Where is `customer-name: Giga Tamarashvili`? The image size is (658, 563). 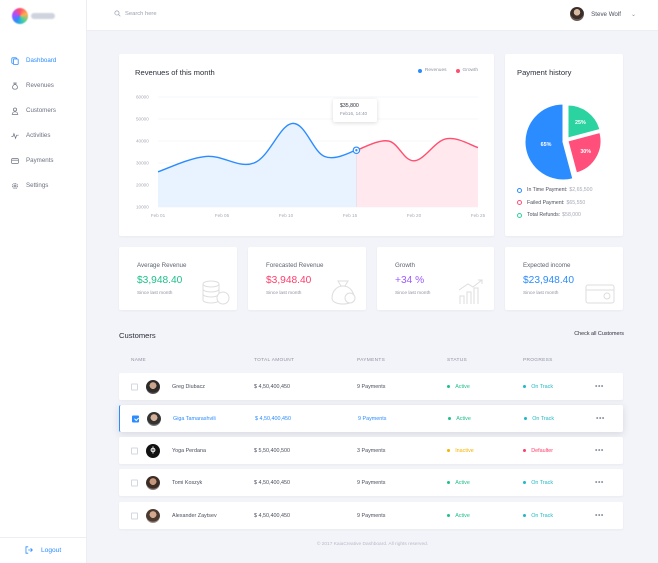 customer-name: Giga Tamarashvili is located at coordinates (194, 418).